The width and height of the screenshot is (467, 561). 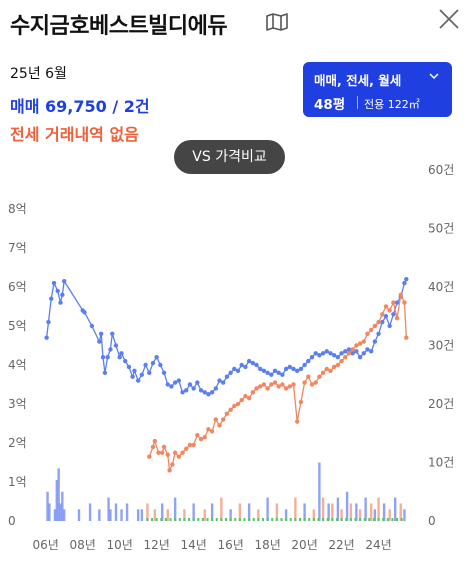 I want to click on filter-divider, so click(x=357, y=102).